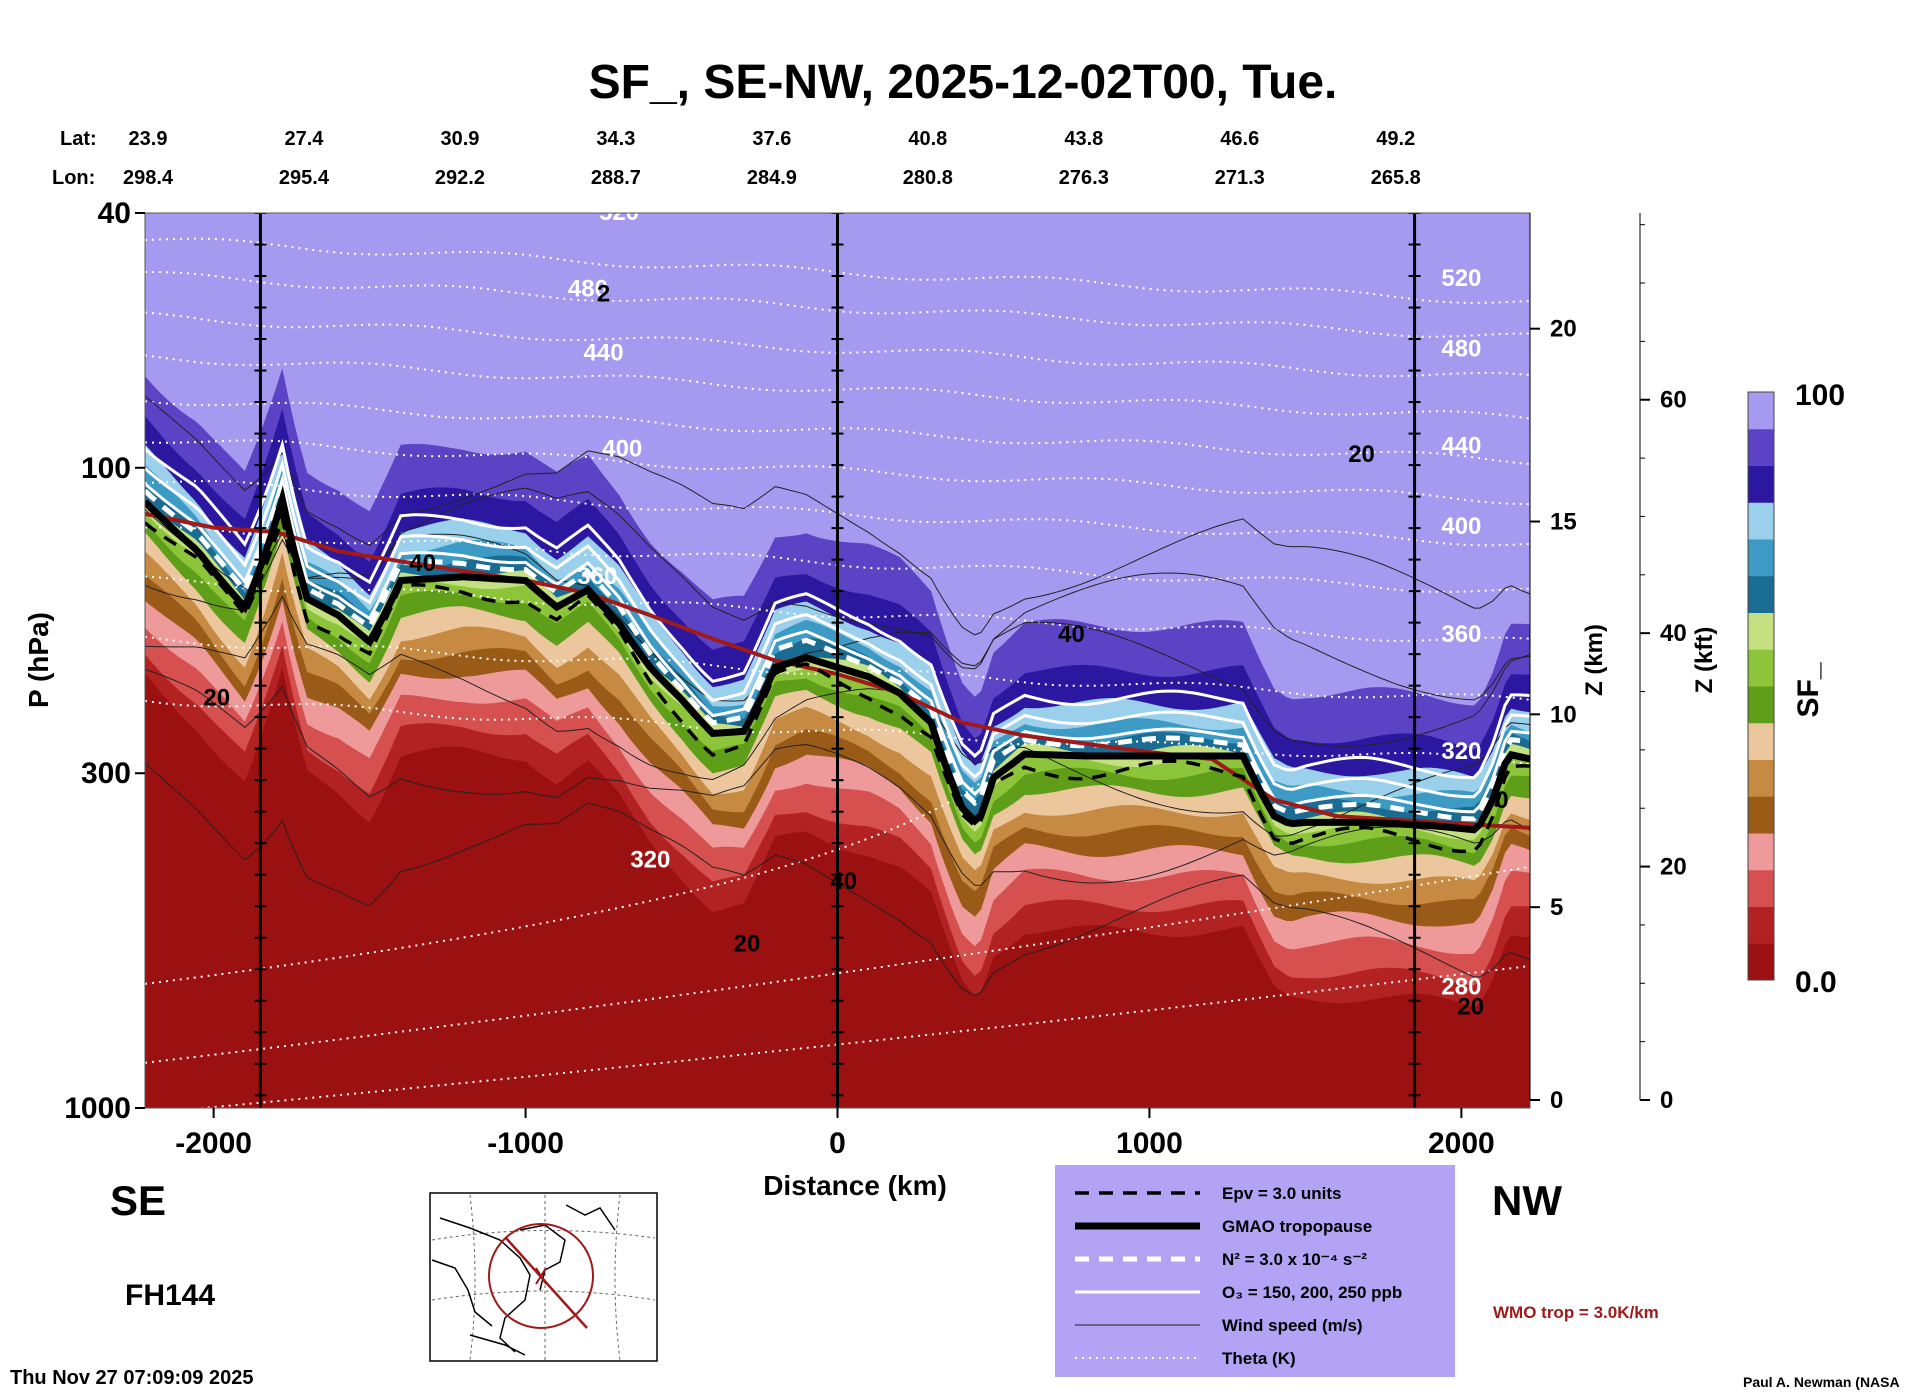 The width and height of the screenshot is (1926, 1394). What do you see at coordinates (38, 660) in the screenshot?
I see `y-axis-label: P (hPa)` at bounding box center [38, 660].